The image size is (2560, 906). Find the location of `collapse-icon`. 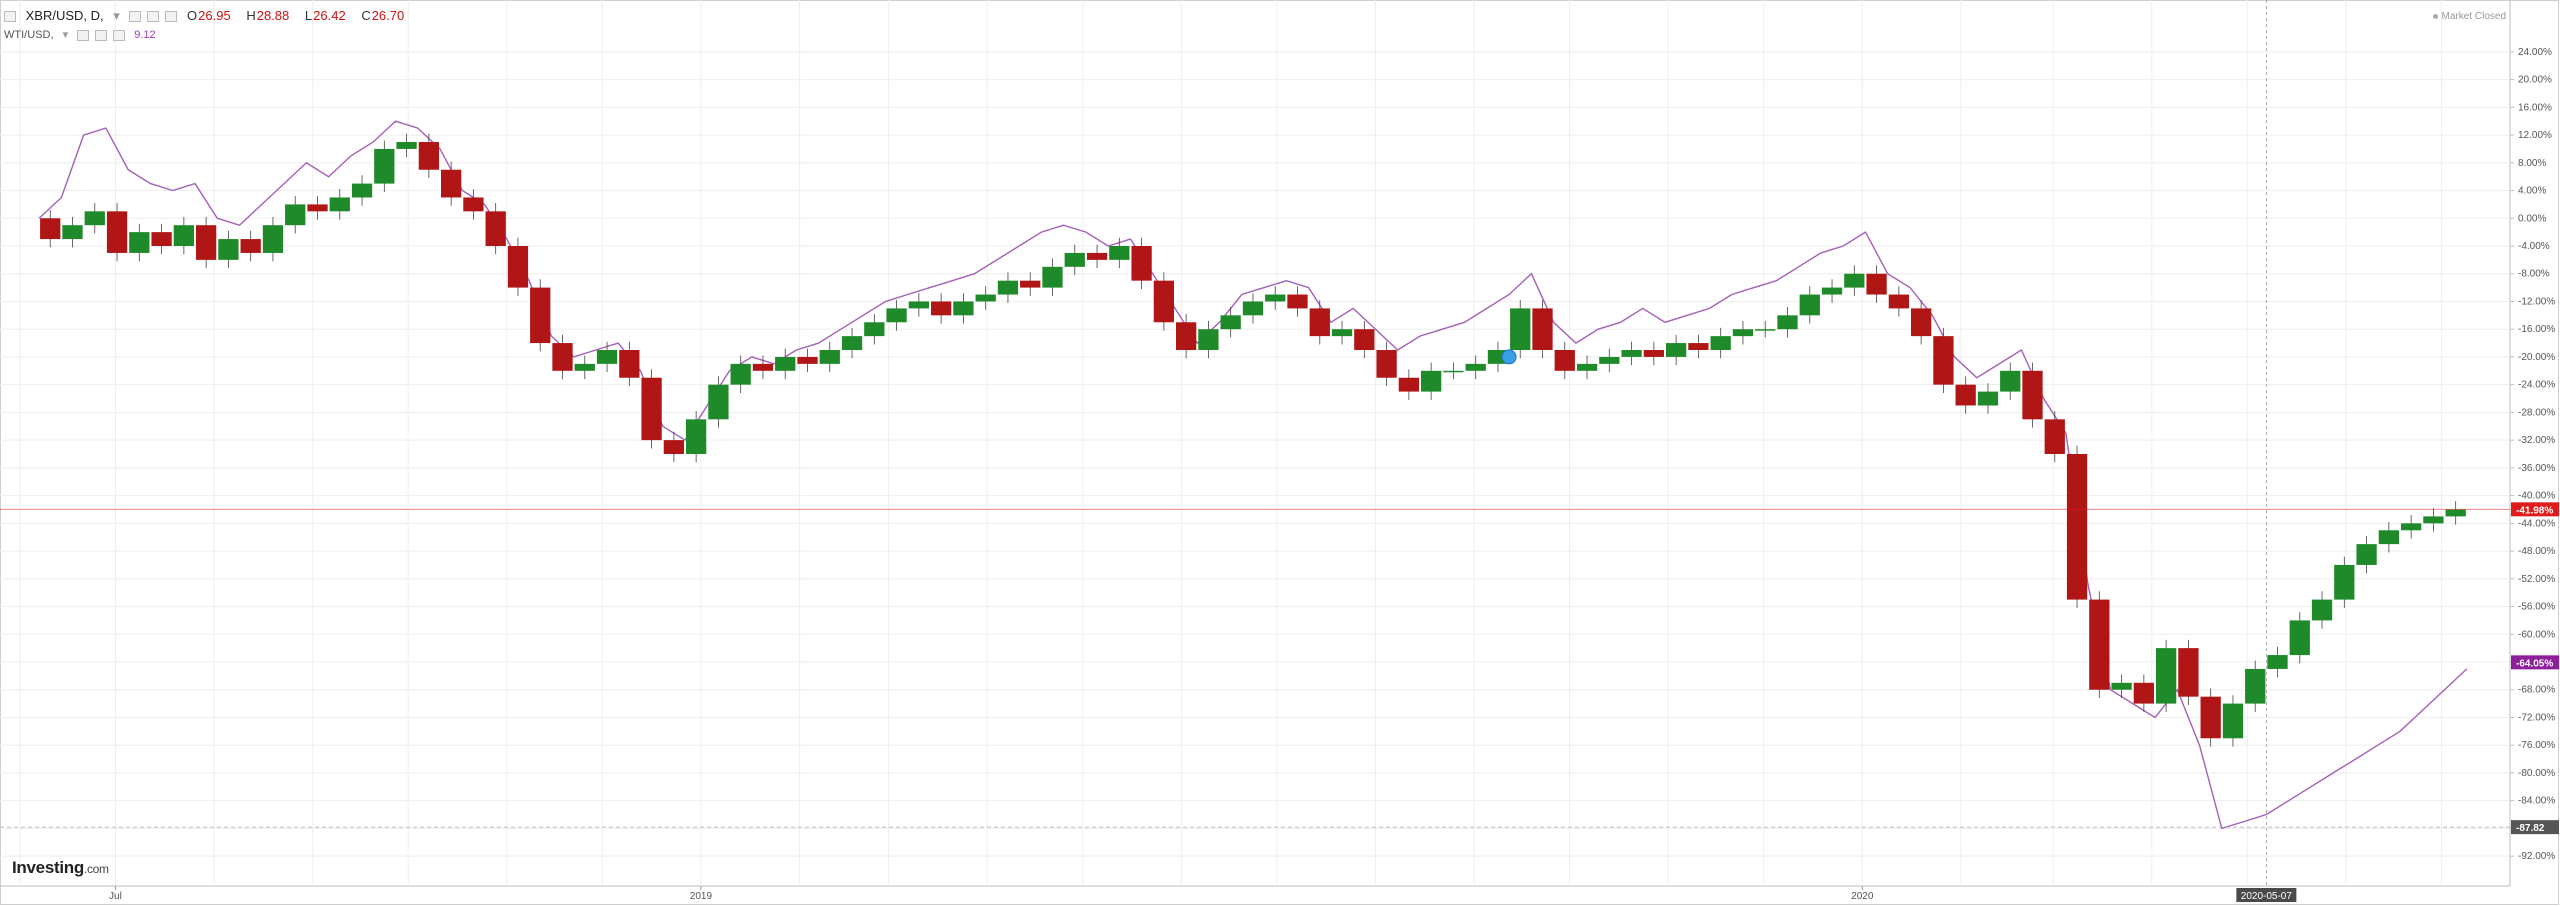

collapse-icon is located at coordinates (10, 17).